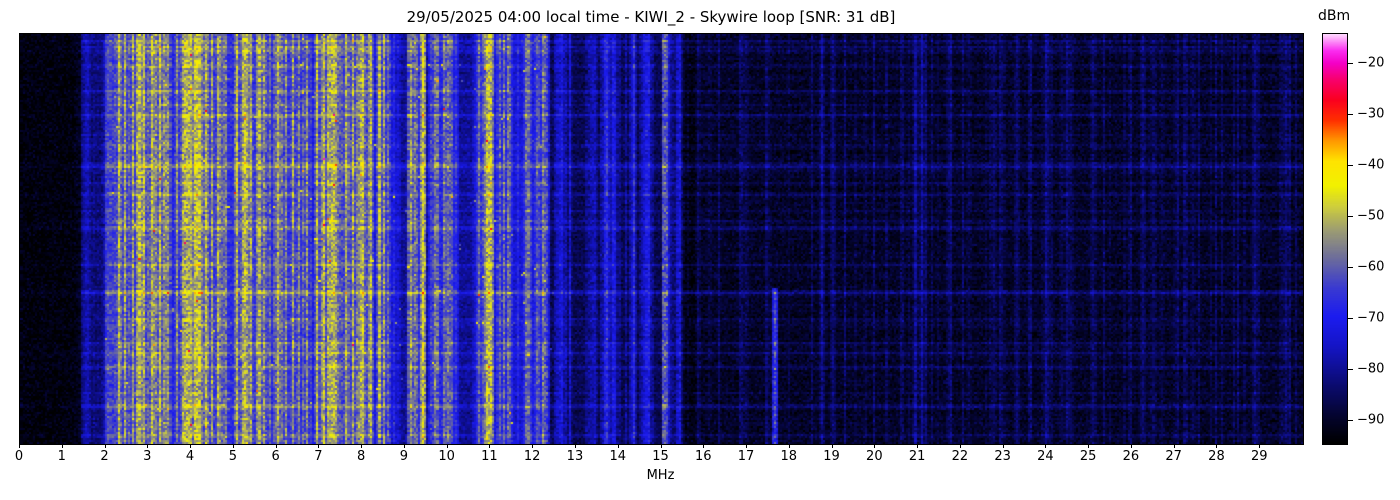 Image resolution: width=1400 pixels, height=500 pixels. What do you see at coordinates (1371, 369) in the screenshot?
I see `colorbar-tick-label: −80` at bounding box center [1371, 369].